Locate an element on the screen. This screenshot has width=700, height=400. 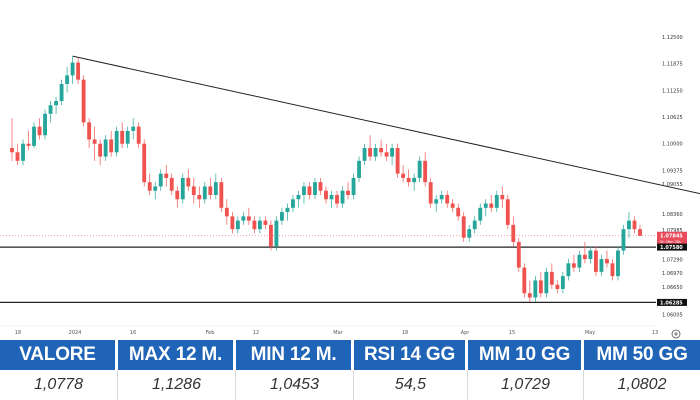
price-label-text: 1.07845 is located at coordinates (671, 236).